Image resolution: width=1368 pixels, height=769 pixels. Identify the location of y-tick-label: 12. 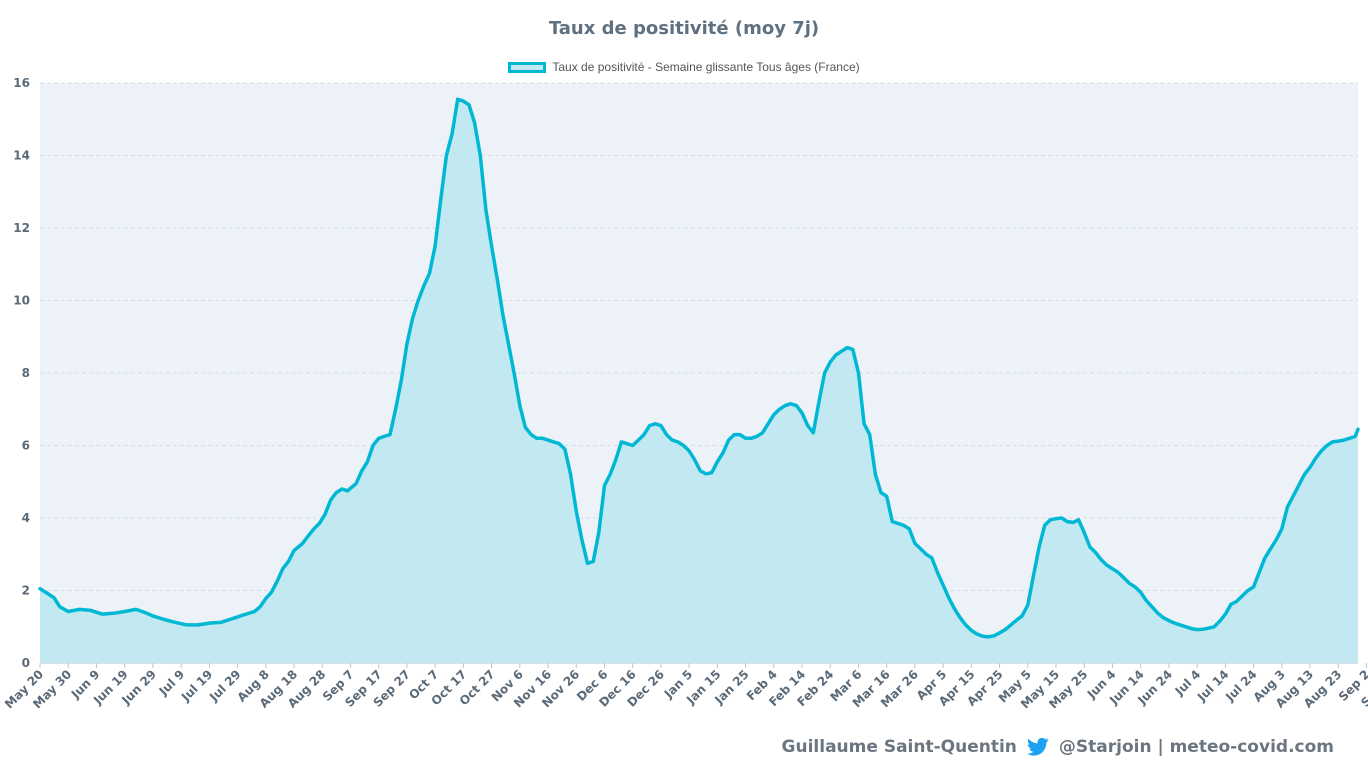
(21, 228).